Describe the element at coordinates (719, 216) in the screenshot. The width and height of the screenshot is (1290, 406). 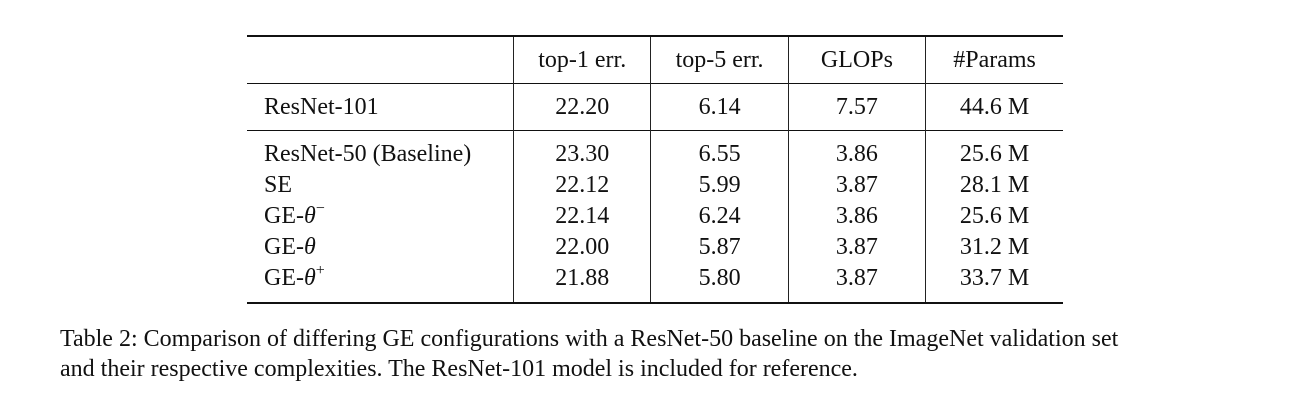
I see `top5-value: 6.24` at that location.